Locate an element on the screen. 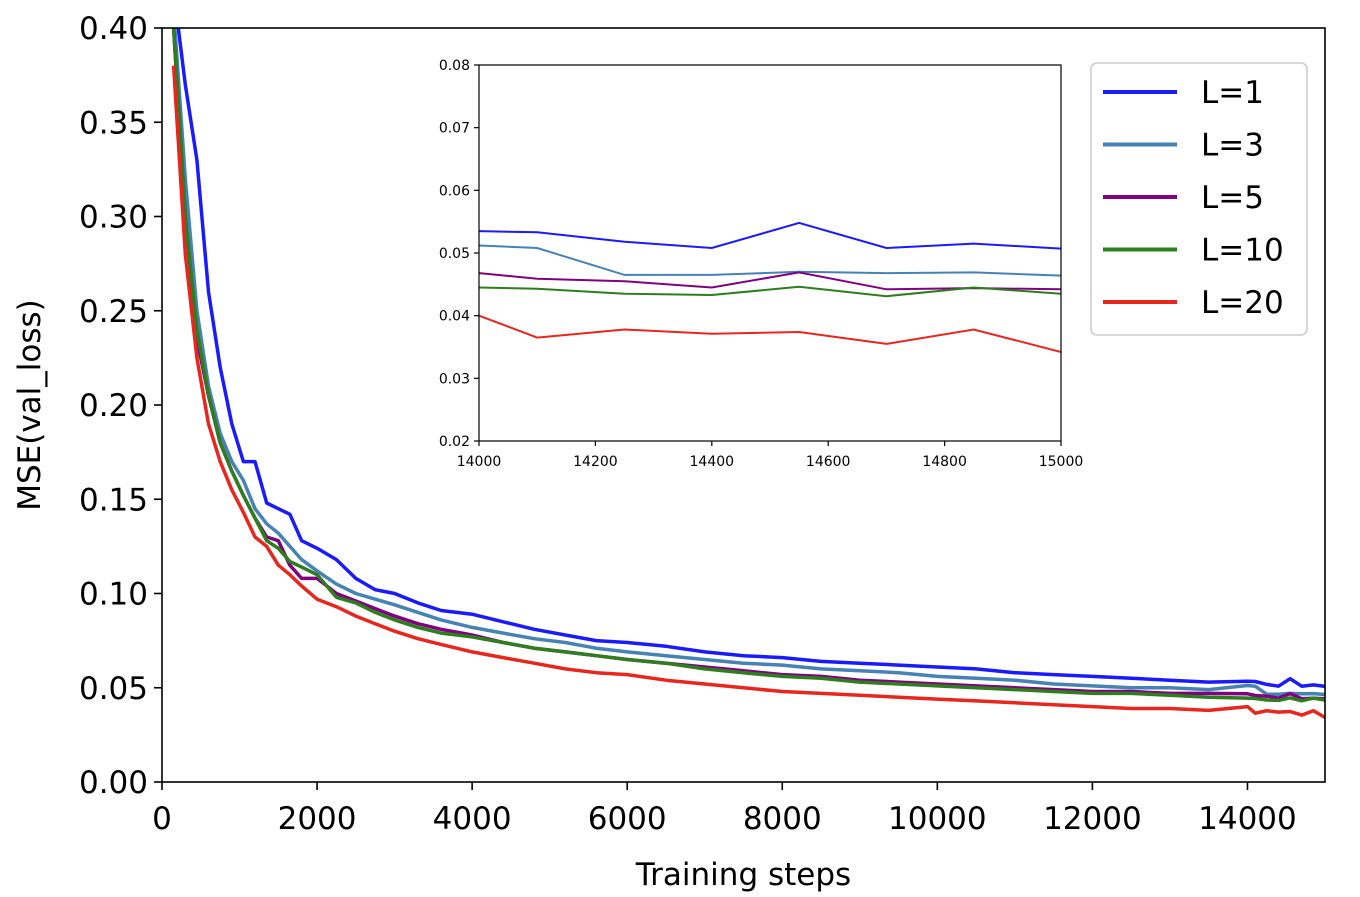 This screenshot has height=897, width=1360. x-tick-label: 2000 is located at coordinates (317, 819).